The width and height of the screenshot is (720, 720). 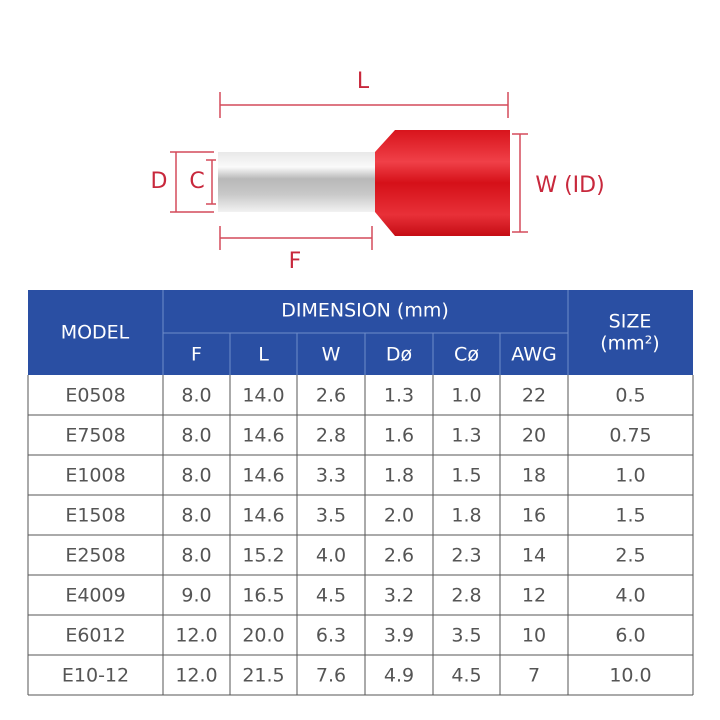 I want to click on dim-label: F, so click(x=295, y=261).